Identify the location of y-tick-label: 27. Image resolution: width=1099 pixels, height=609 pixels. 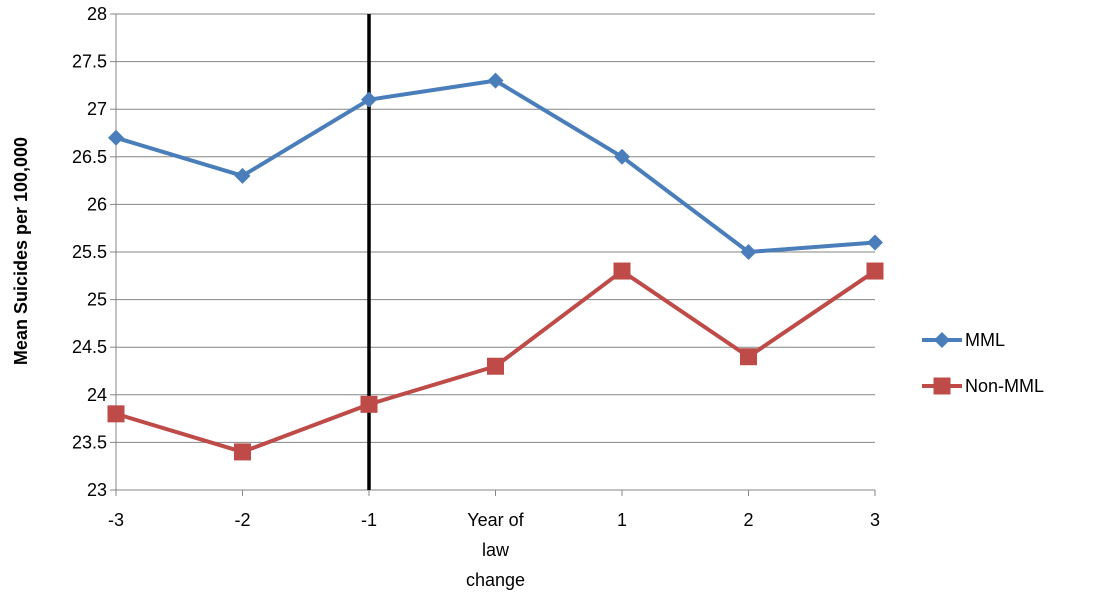
(97, 109).